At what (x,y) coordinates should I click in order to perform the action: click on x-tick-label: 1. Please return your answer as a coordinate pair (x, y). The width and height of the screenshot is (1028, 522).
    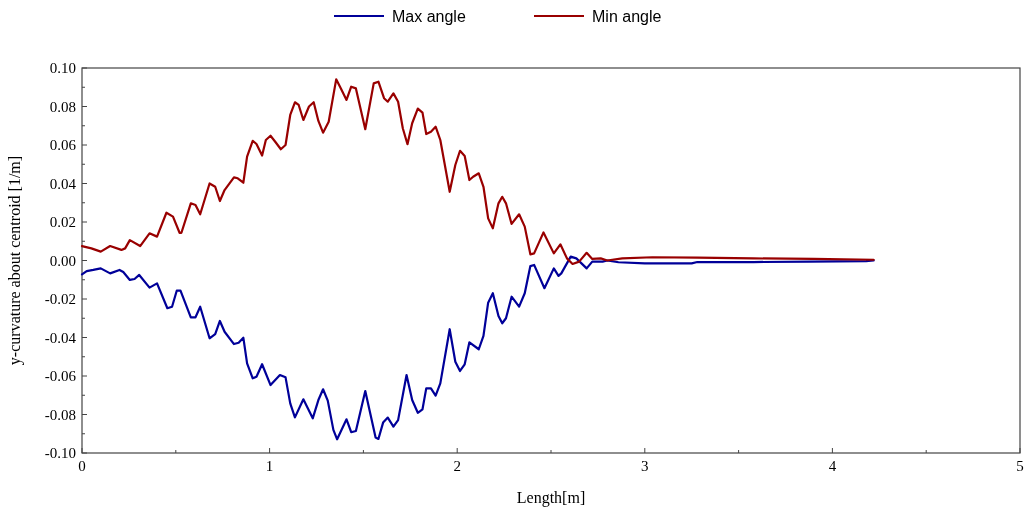
    Looking at the image, I should click on (269, 466).